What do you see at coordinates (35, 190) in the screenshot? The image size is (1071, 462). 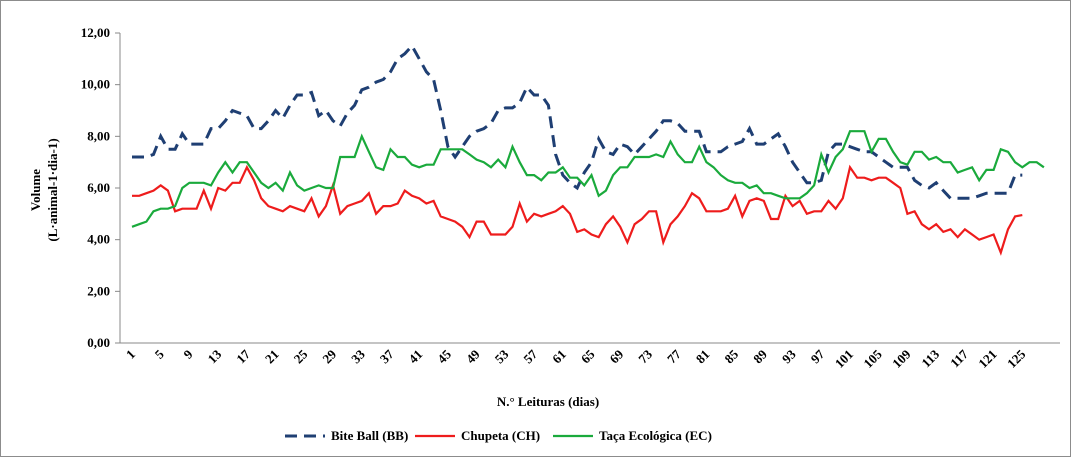 I see `y-axis-title: Volume` at bounding box center [35, 190].